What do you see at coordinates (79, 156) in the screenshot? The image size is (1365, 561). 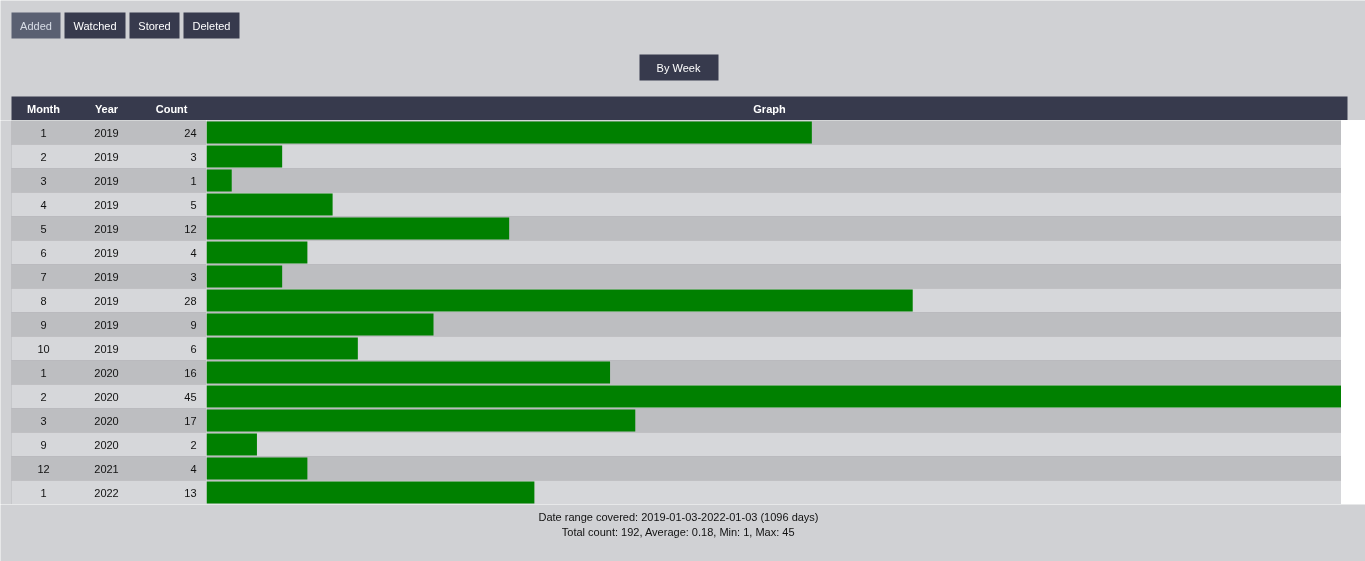 I see `category-label: 2 2019` at bounding box center [79, 156].